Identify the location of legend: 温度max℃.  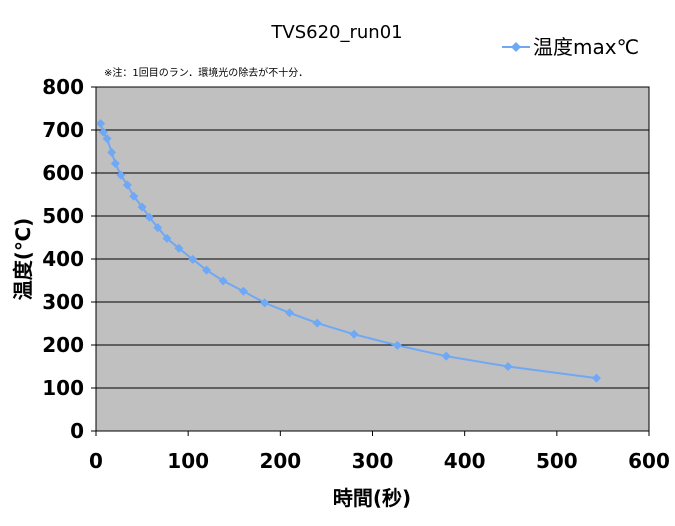
(570, 47).